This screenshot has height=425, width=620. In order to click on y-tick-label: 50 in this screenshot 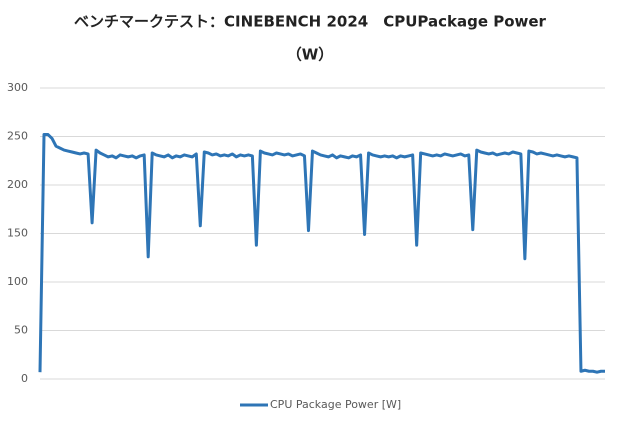, I will do `click(21, 330)`.